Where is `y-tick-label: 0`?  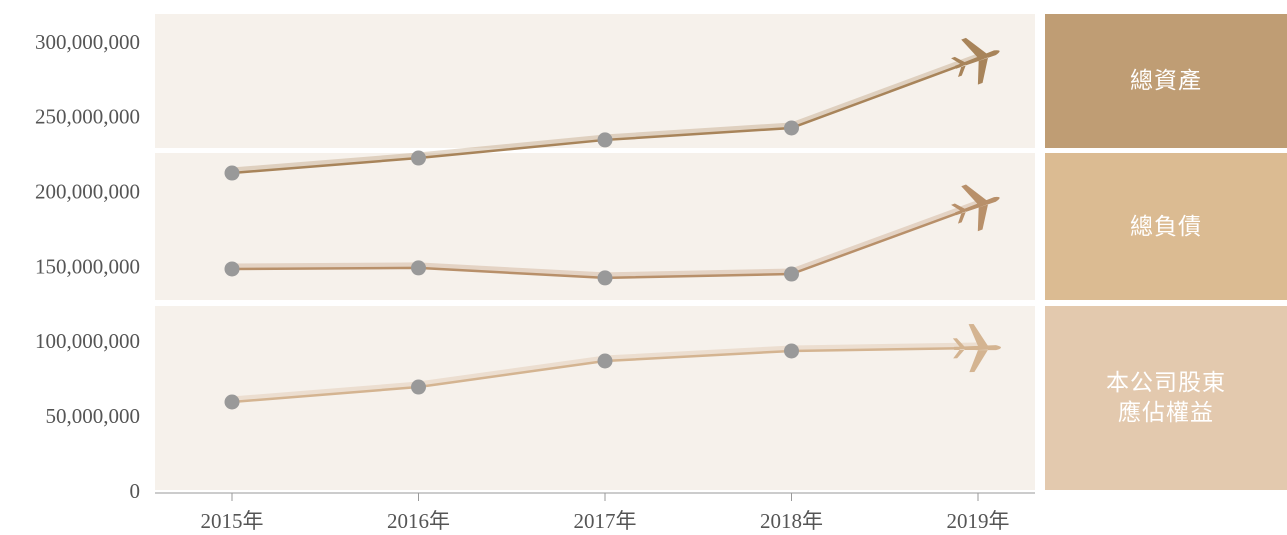
y-tick-label: 0 is located at coordinates (135, 491).